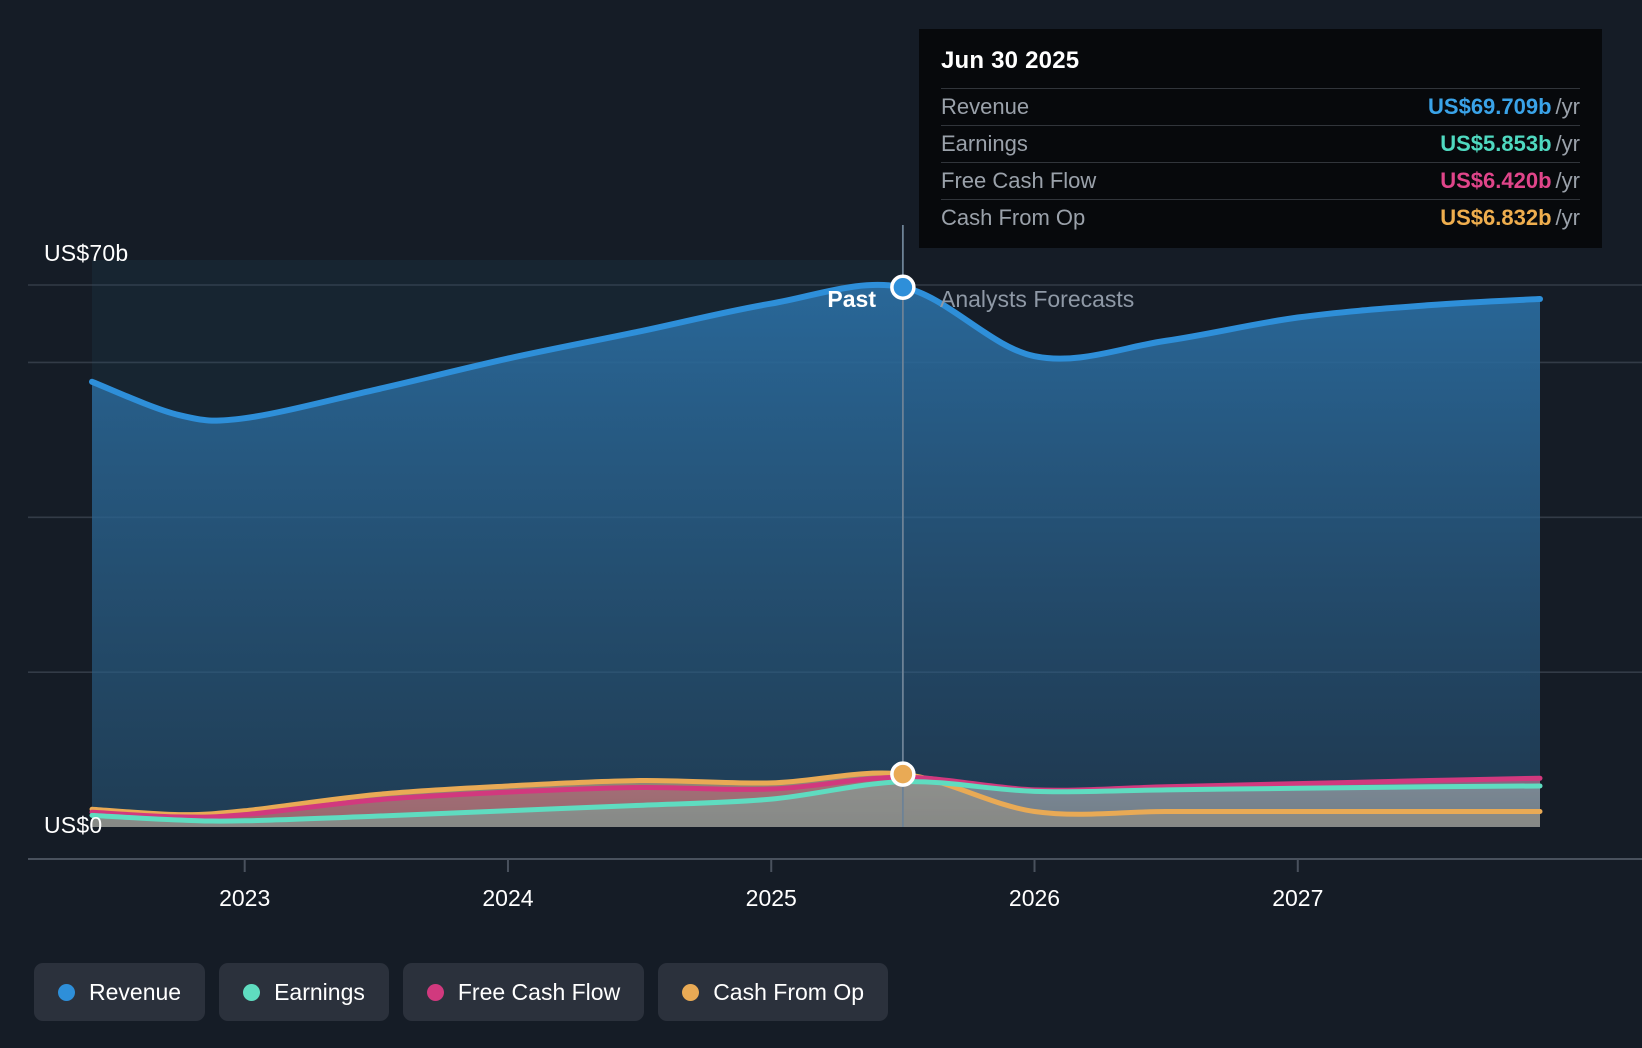  I want to click on tooltip-row-label: Revenue, so click(985, 106).